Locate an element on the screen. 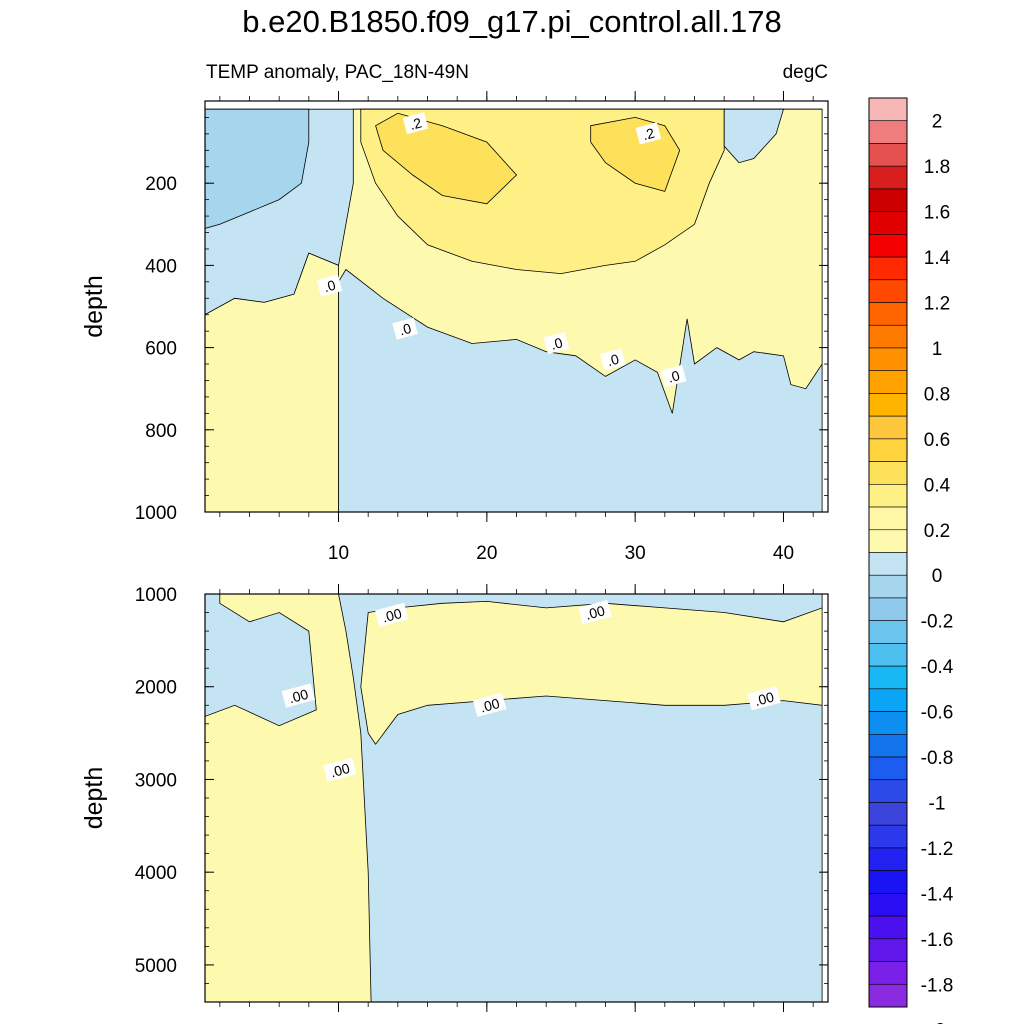  x-tick-label: 40 is located at coordinates (783, 553).